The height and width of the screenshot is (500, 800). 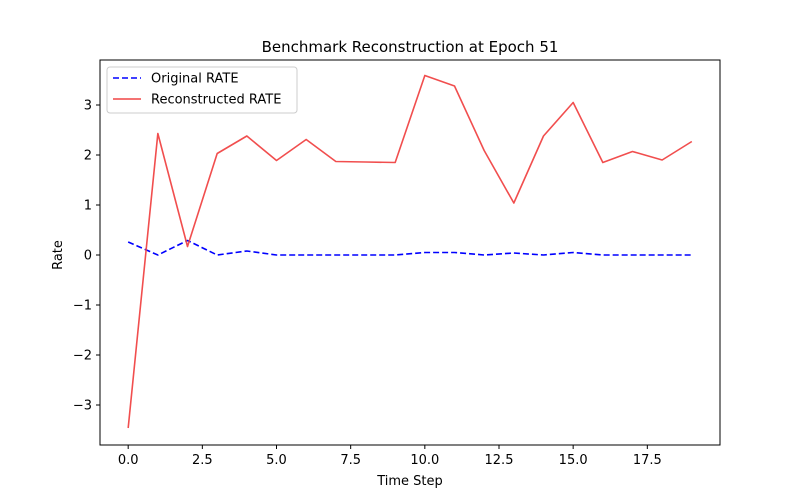 I want to click on y-tick-label: 0, so click(x=88, y=256).